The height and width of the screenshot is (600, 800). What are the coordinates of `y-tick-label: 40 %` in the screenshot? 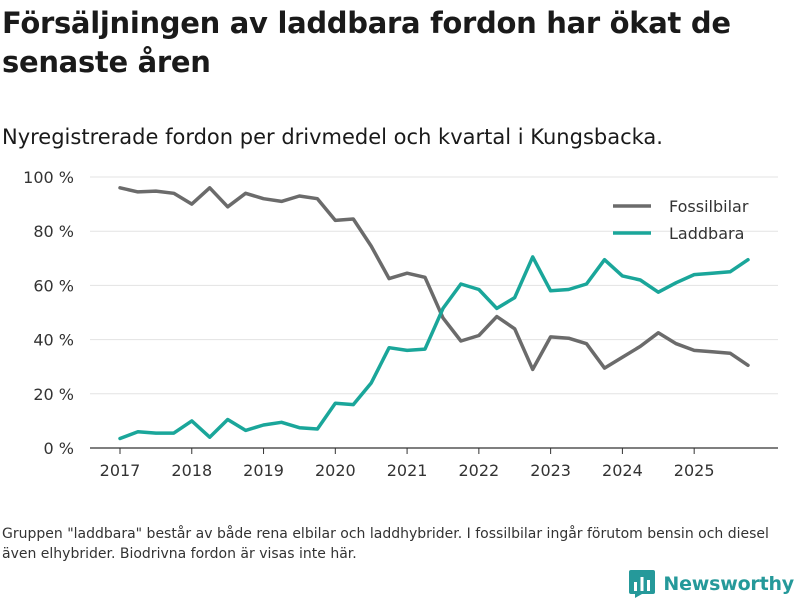 It's located at (53, 340).